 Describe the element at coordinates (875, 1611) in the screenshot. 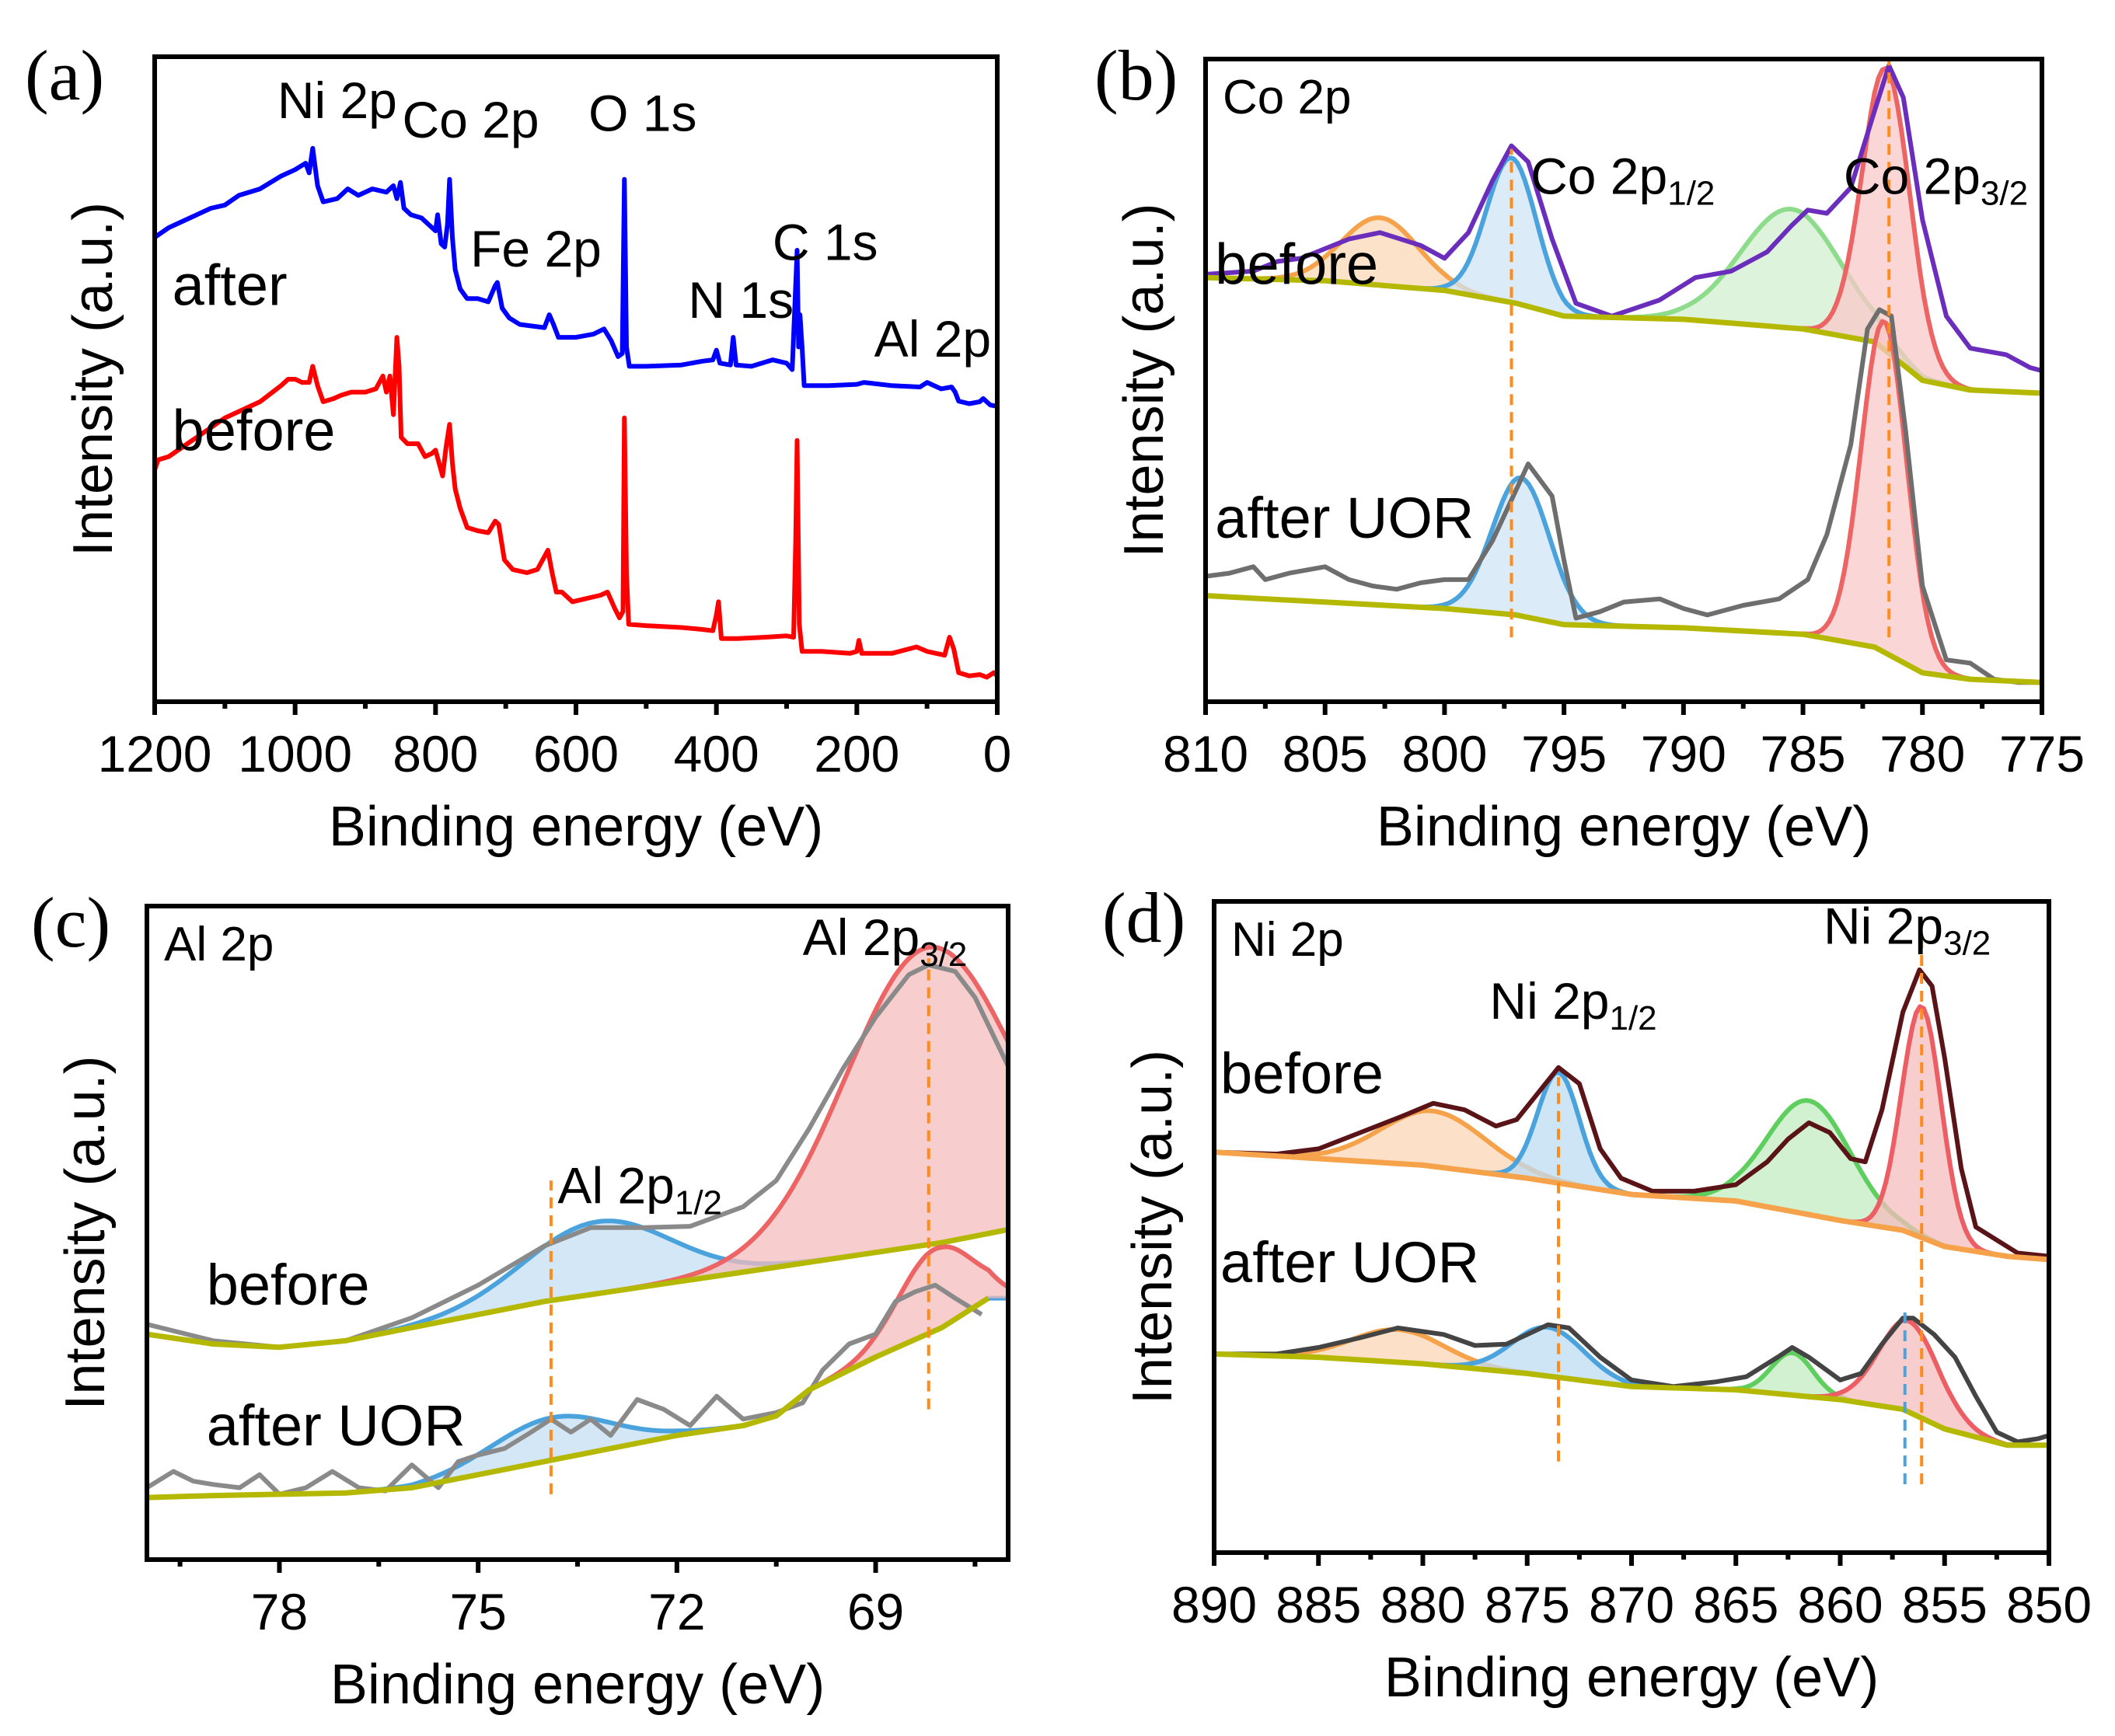

I see `x-tick-label: 69` at that location.